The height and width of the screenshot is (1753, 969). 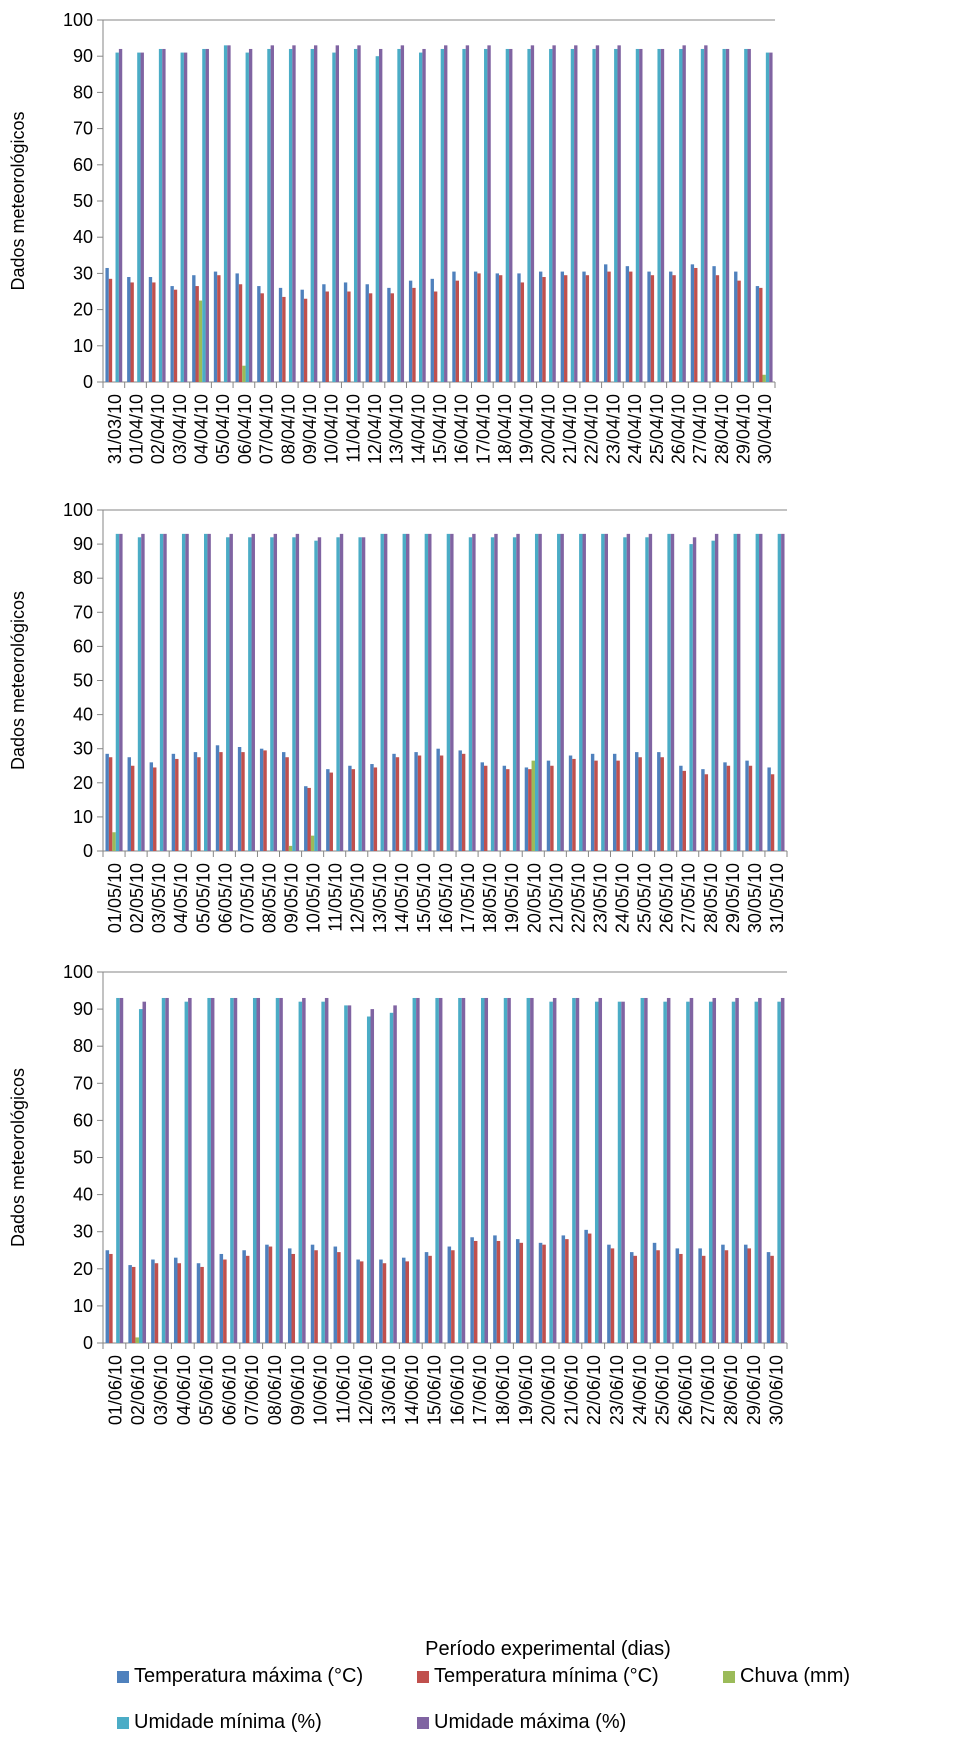 I want to click on bar-2-04/05/10, so click(x=177, y=804).